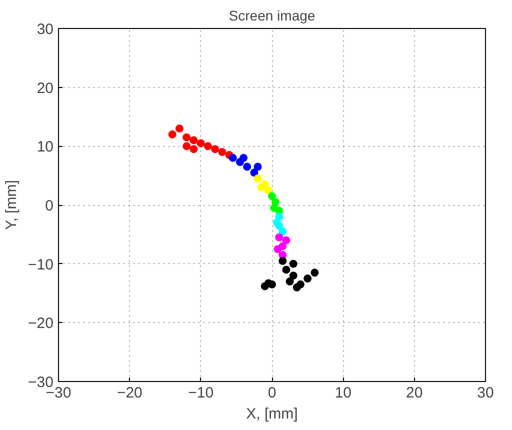 This screenshot has height=430, width=512. I want to click on y-tick-label: −30, so click(41, 382).